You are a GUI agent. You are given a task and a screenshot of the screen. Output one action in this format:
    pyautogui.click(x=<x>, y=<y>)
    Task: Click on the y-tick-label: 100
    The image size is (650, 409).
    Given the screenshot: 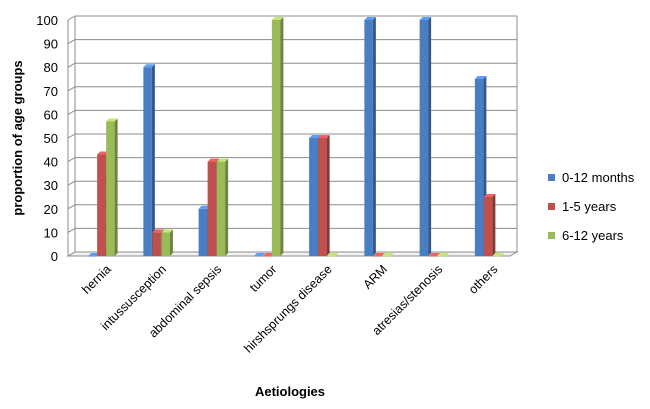 What is the action you would take?
    pyautogui.click(x=47, y=20)
    